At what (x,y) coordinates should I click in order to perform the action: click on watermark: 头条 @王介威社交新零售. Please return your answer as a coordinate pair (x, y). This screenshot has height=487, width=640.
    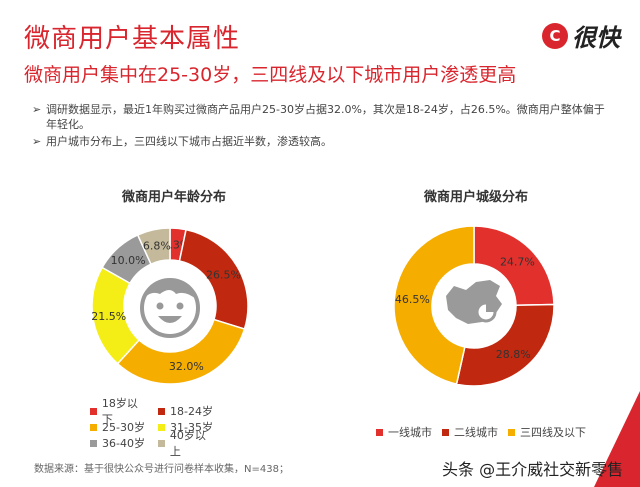
    Looking at the image, I should click on (533, 469).